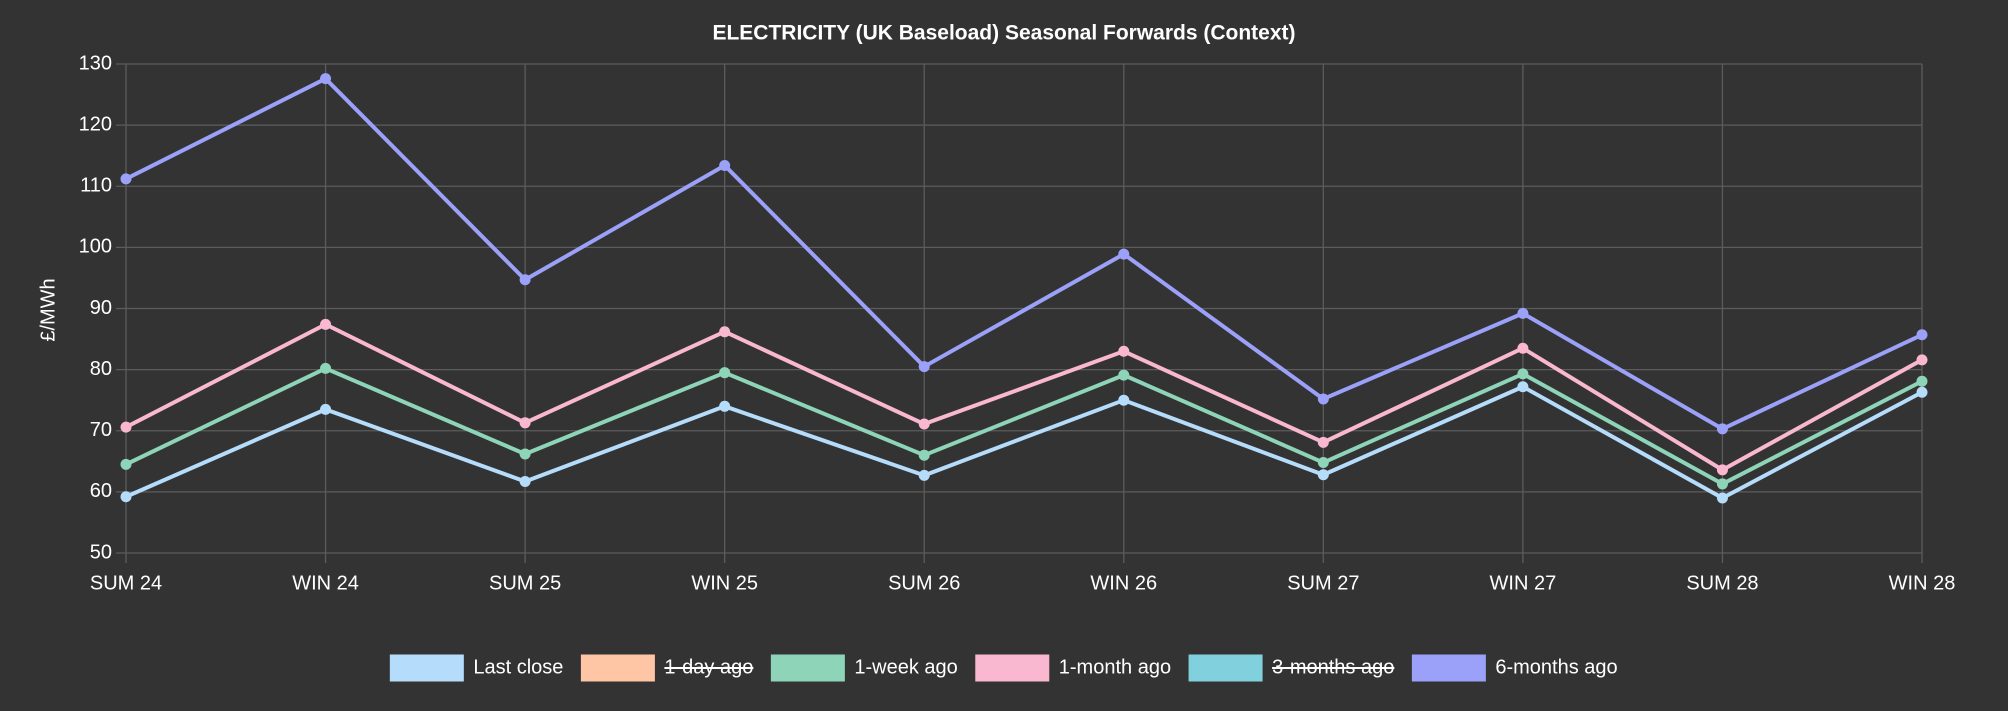  I want to click on y-axis-title: £/MWh, so click(48, 309).